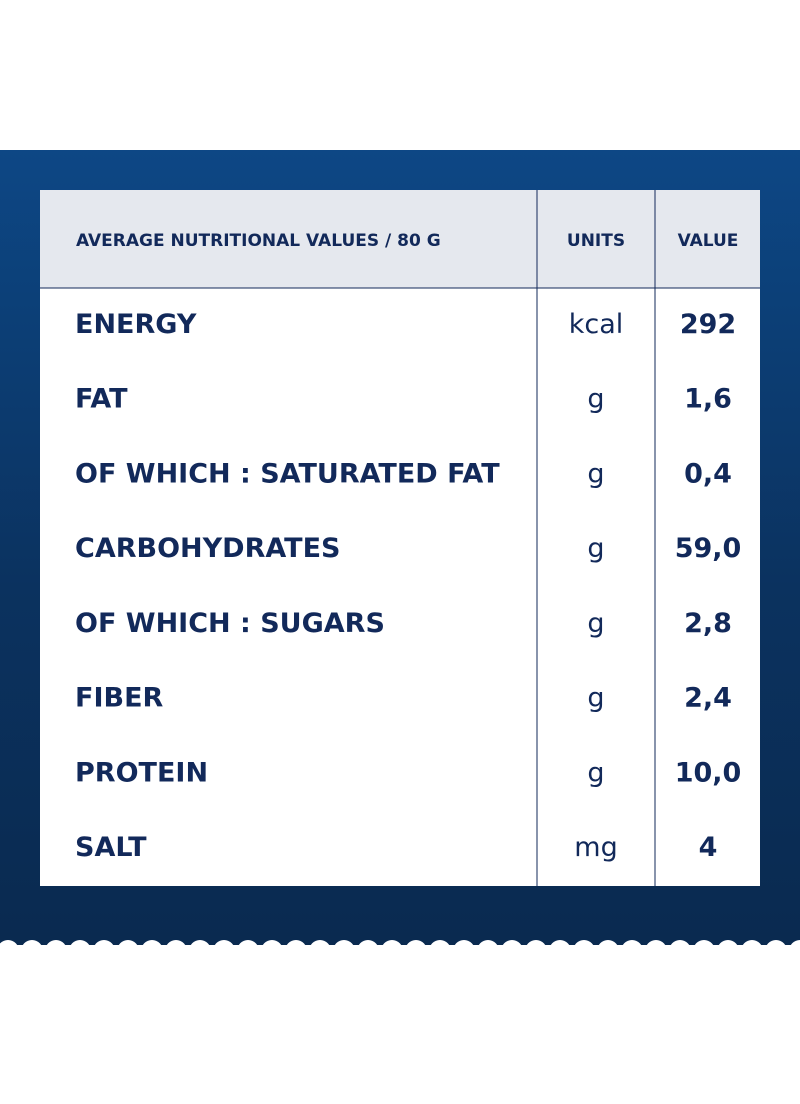 This screenshot has width=800, height=1104. Describe the element at coordinates (287, 473) in the screenshot. I see `nutrient-name: OF WHICH : SATURATED FAT` at that location.